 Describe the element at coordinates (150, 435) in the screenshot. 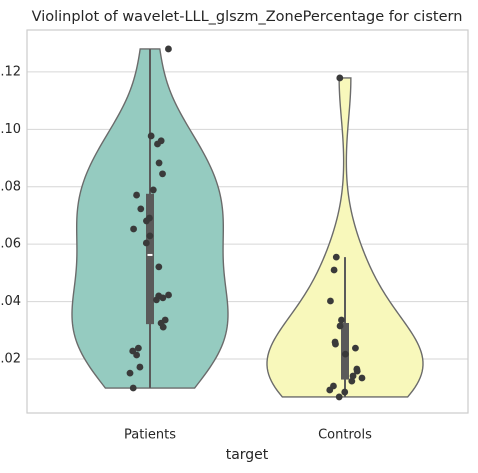

I see `x-tick-label: Patients` at that location.